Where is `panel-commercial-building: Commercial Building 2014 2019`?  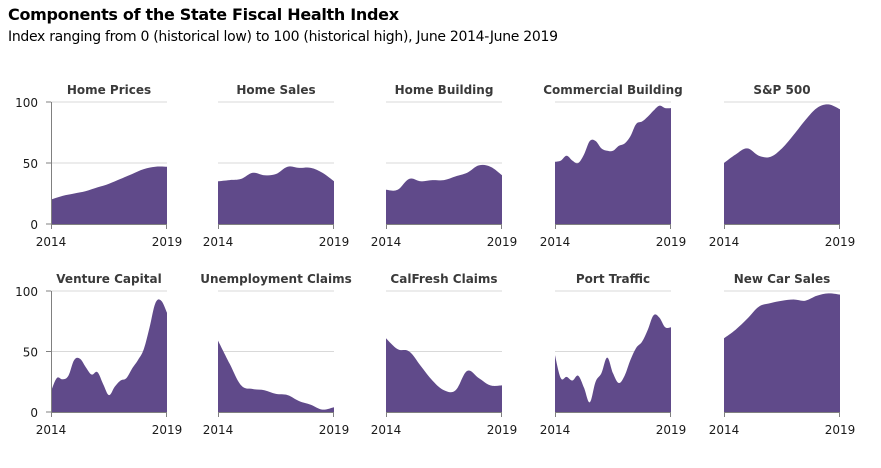
panel-commercial-building: Commercial Building 2014 2019 is located at coordinates (613, 166).